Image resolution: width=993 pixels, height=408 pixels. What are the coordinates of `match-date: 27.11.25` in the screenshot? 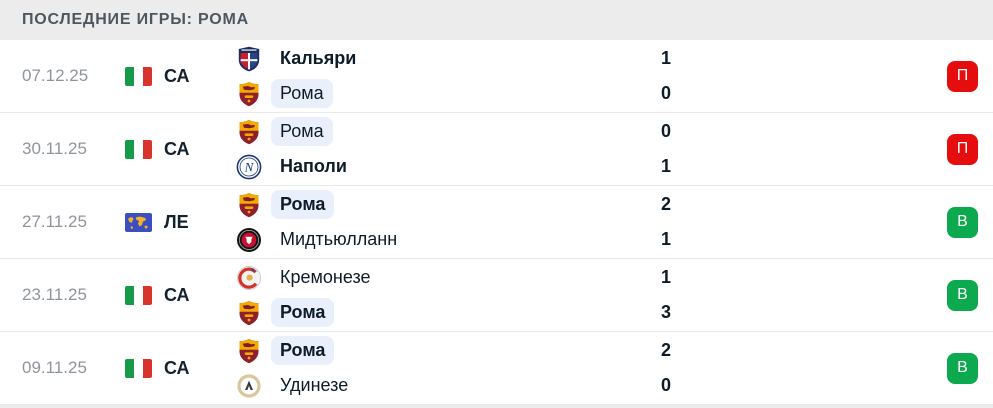 It's located at (54, 221).